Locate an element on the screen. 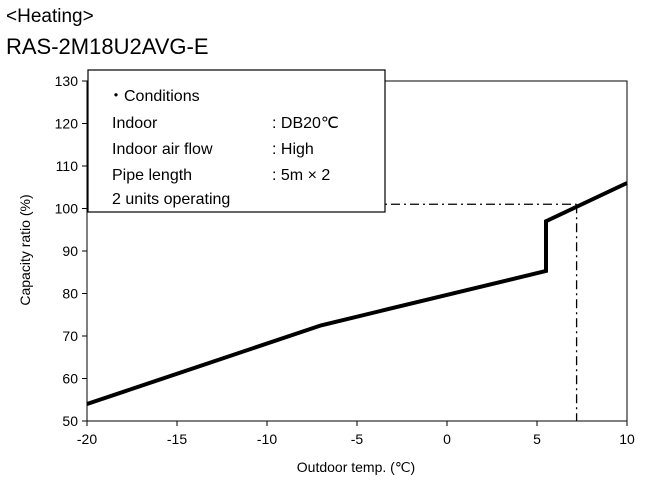 The height and width of the screenshot is (482, 654). x-tick-label: 0 is located at coordinates (447, 439).